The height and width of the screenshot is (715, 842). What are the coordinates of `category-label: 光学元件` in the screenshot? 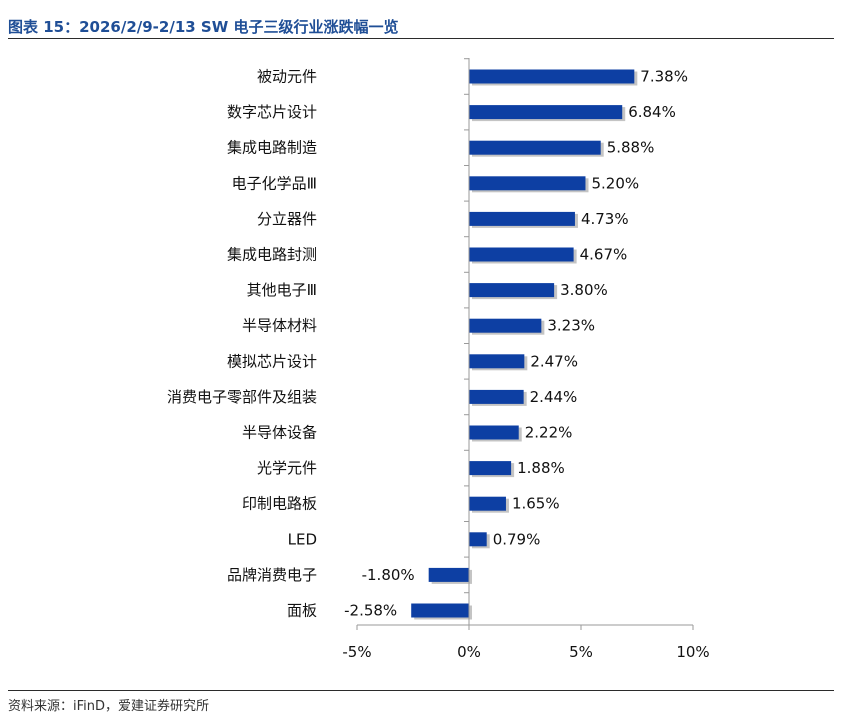 It's located at (287, 468).